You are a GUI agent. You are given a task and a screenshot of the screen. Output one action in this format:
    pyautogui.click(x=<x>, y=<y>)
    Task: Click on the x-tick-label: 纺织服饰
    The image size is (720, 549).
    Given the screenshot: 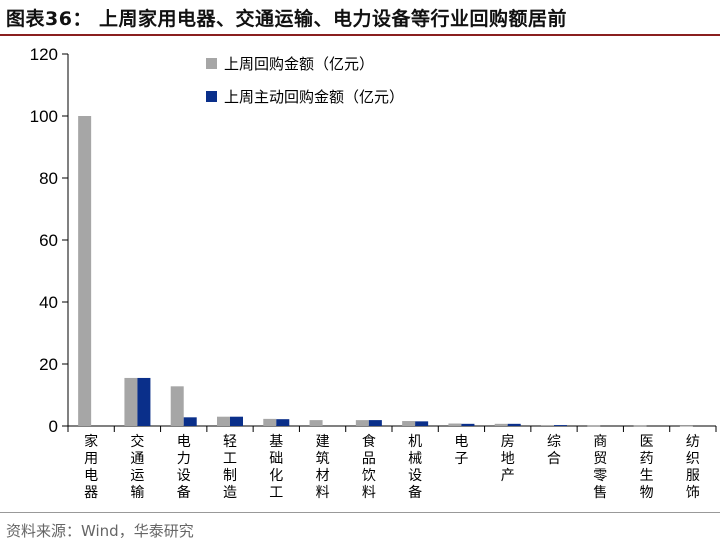 What is the action you would take?
    pyautogui.click(x=693, y=467)
    